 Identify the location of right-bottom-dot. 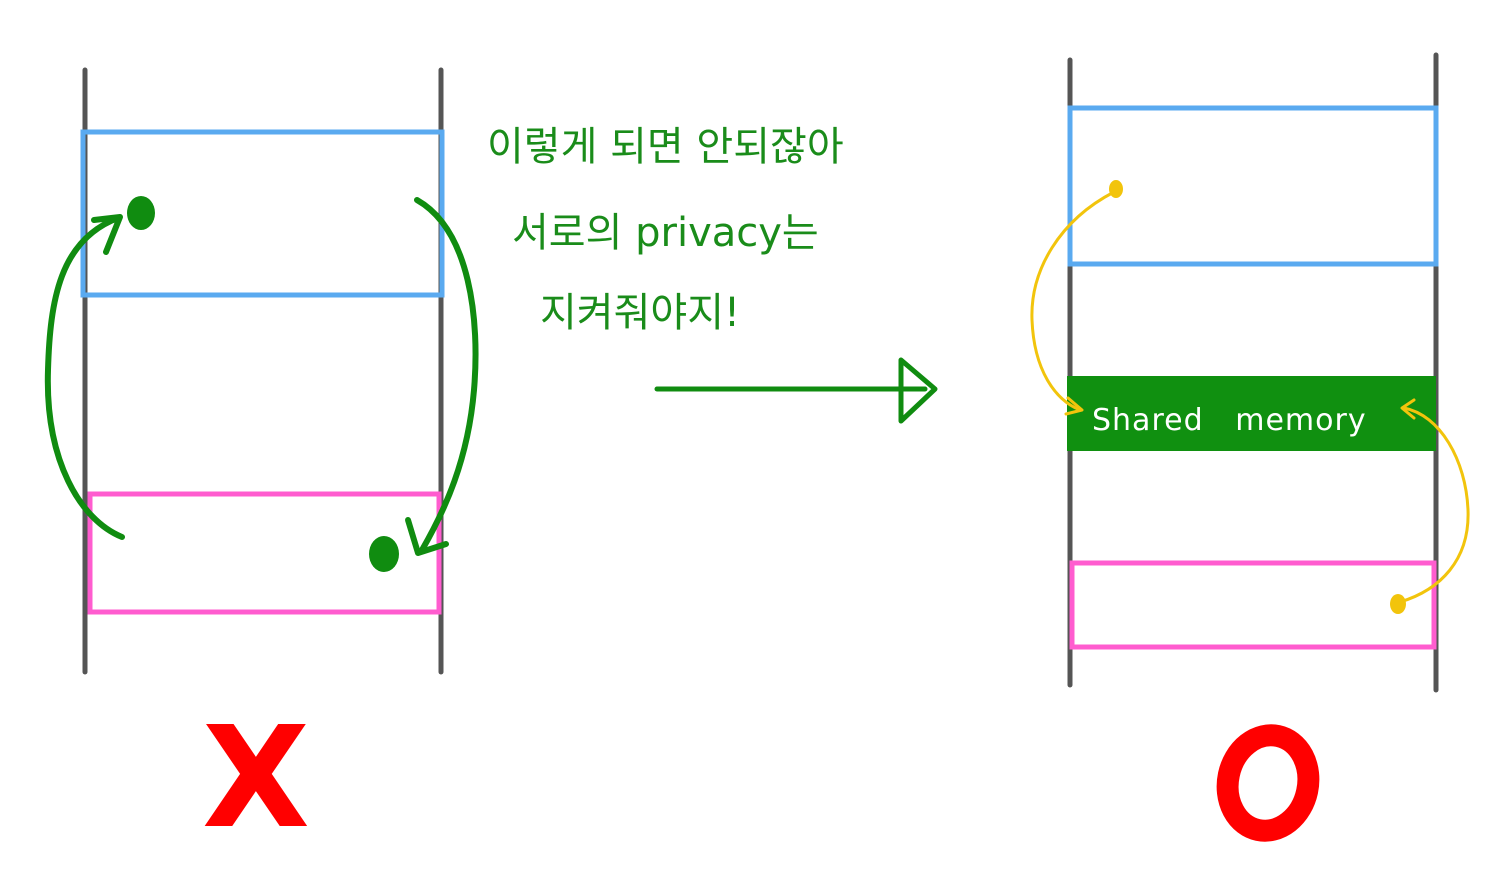
(1398, 604).